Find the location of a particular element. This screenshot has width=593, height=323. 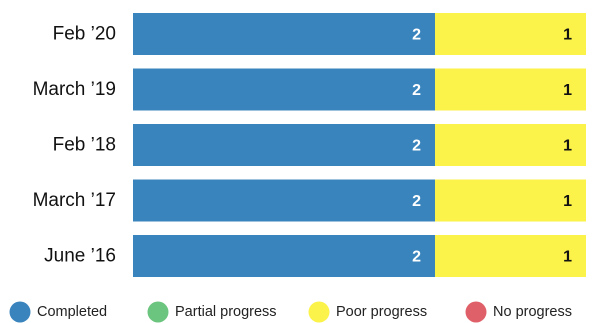

category-label: Feb ’20 is located at coordinates (84, 34).